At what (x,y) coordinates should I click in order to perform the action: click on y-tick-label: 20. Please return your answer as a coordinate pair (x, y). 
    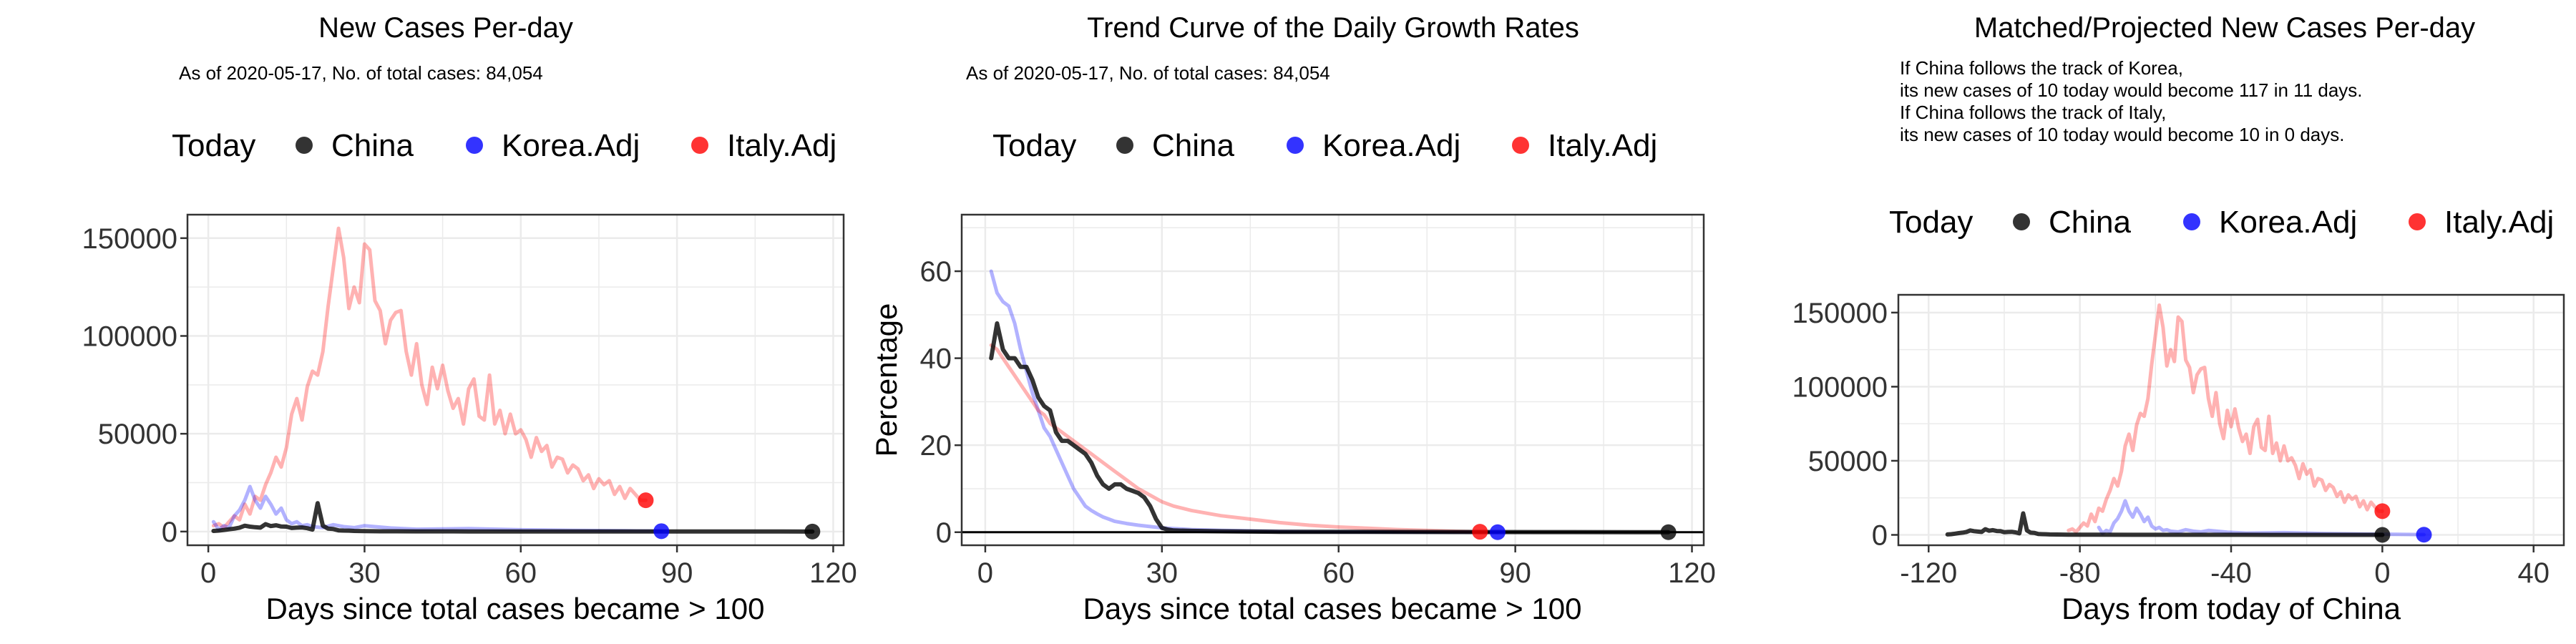
    Looking at the image, I should click on (936, 446).